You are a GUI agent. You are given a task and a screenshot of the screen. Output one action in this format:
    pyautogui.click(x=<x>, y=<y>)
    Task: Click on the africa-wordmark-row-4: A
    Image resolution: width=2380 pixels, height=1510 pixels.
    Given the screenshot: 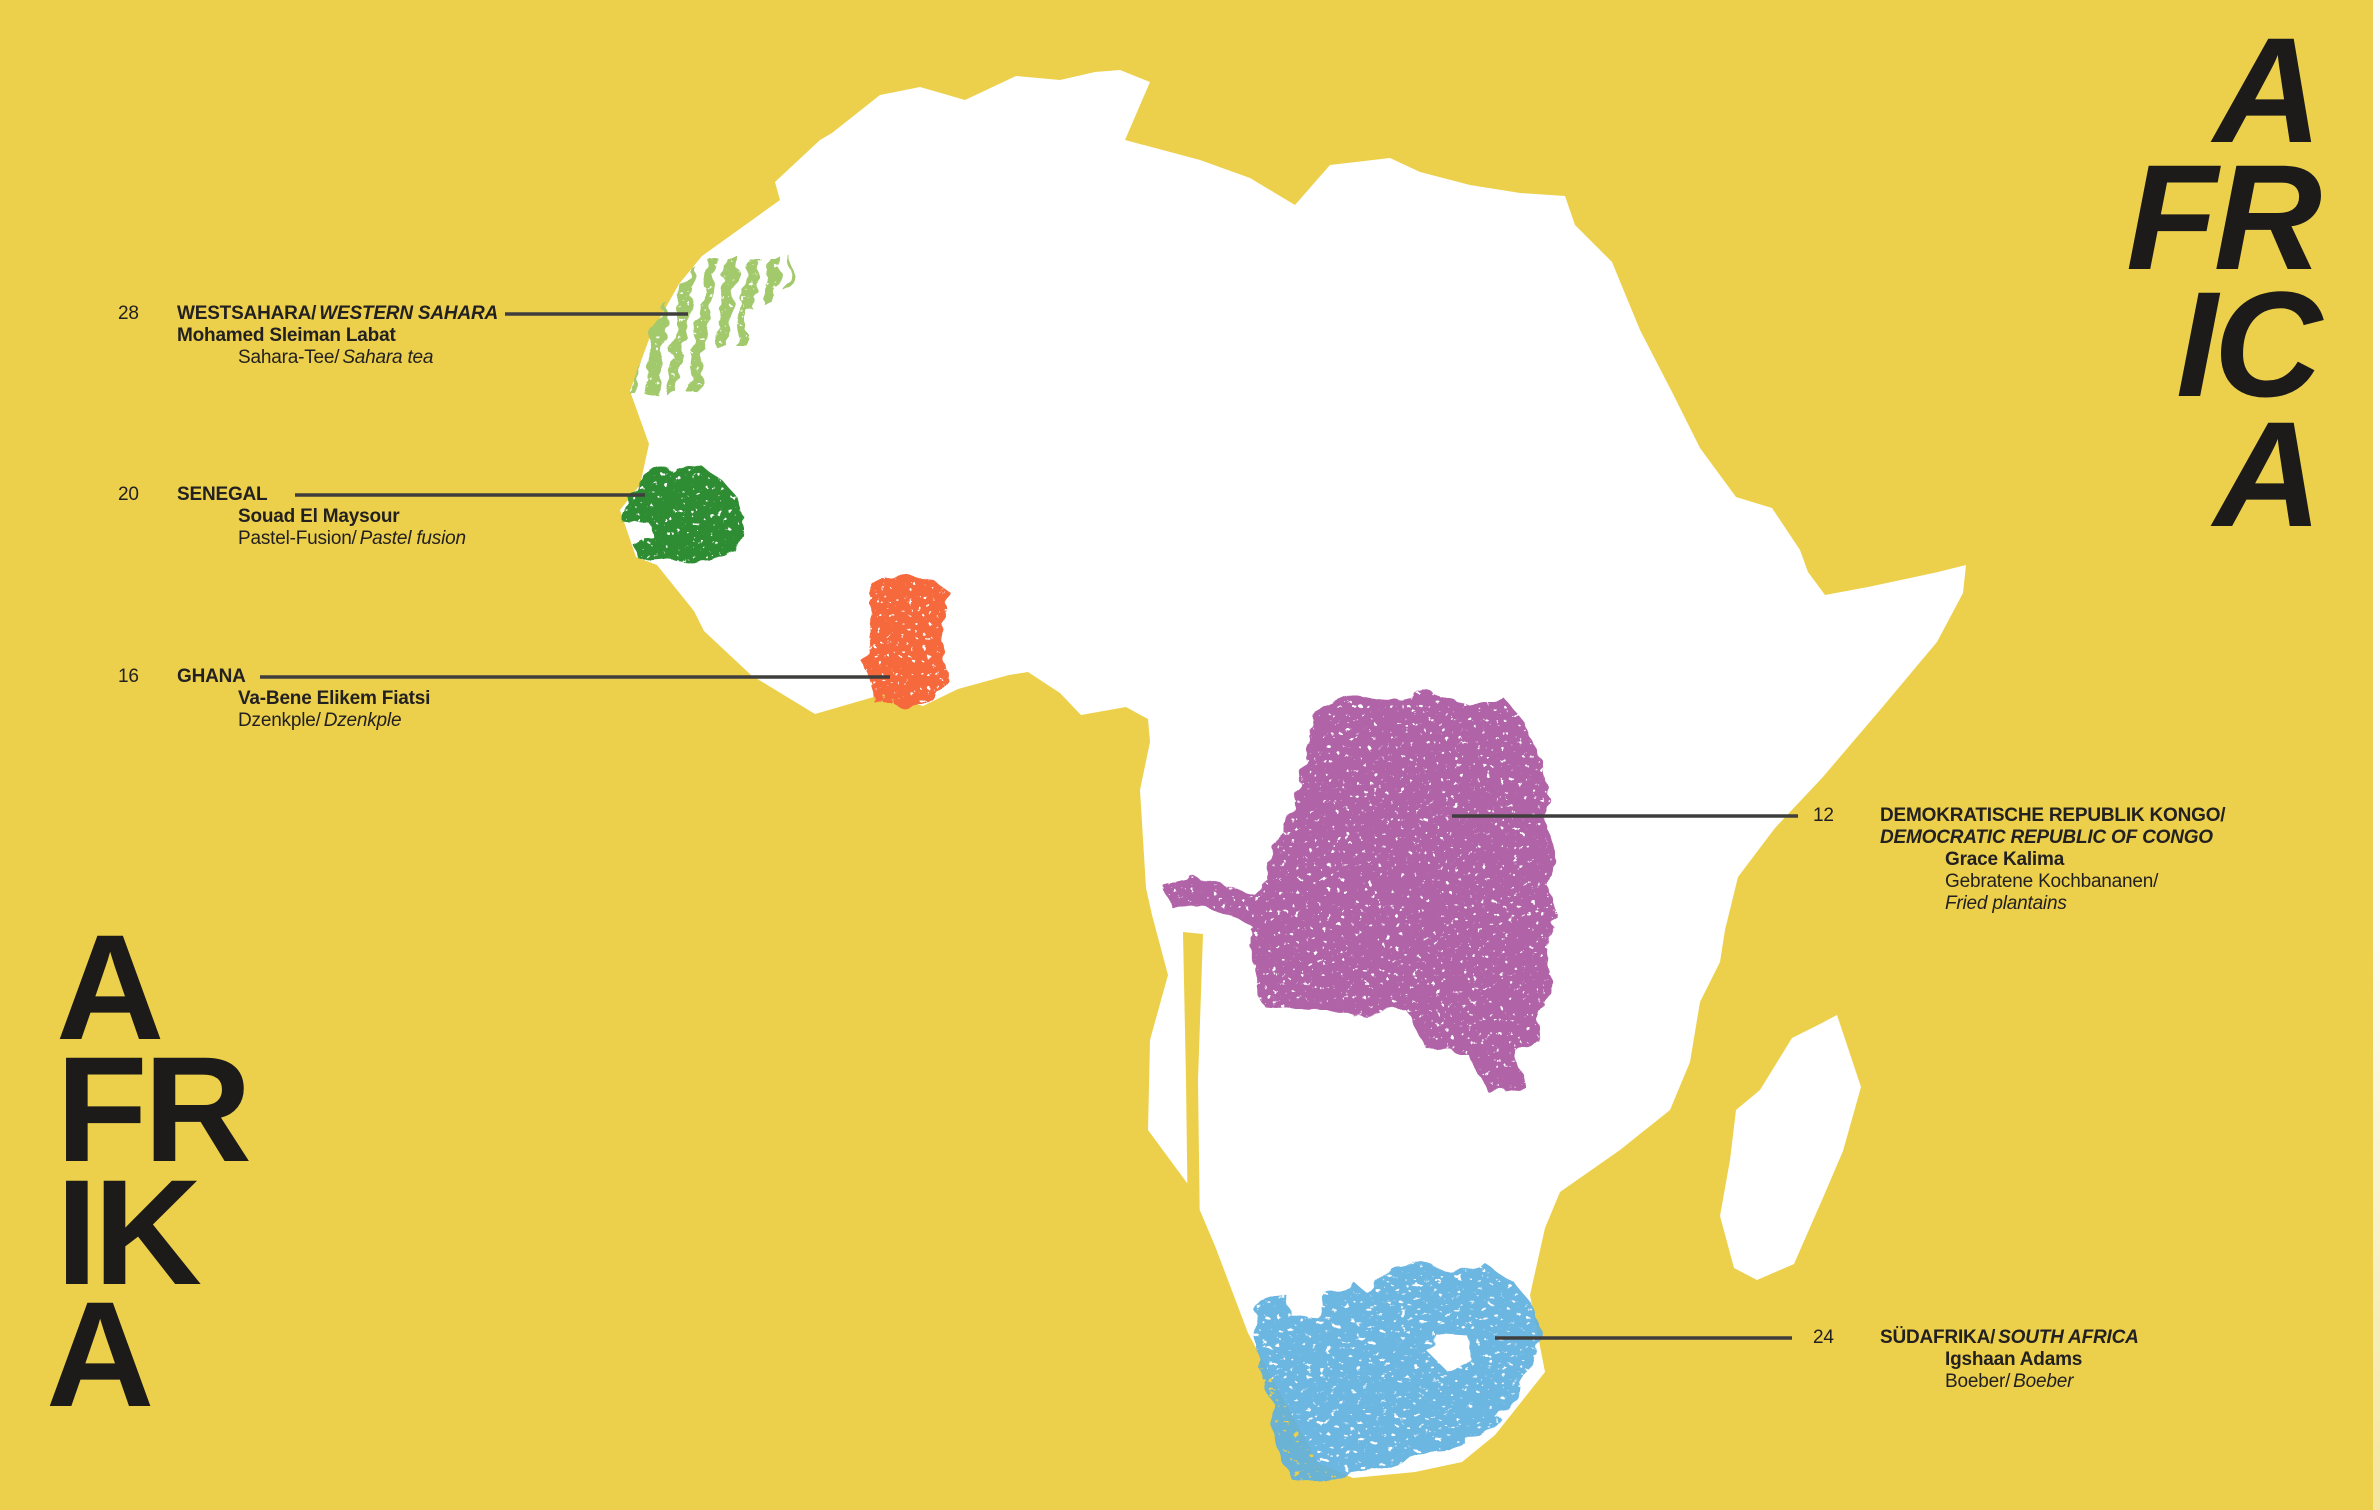 What is the action you would take?
    pyautogui.click(x=2267, y=474)
    